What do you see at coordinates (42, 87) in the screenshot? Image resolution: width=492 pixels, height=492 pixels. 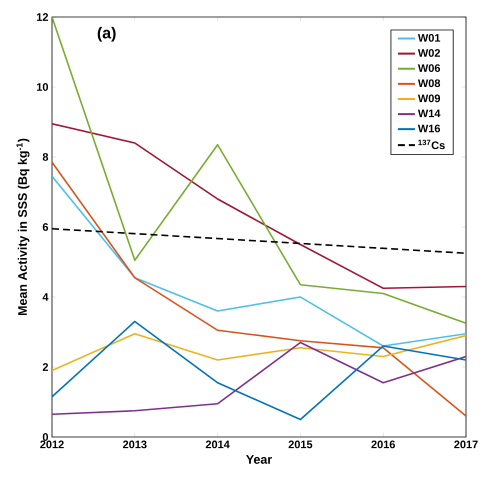 I see `y-tick-label: 10` at bounding box center [42, 87].